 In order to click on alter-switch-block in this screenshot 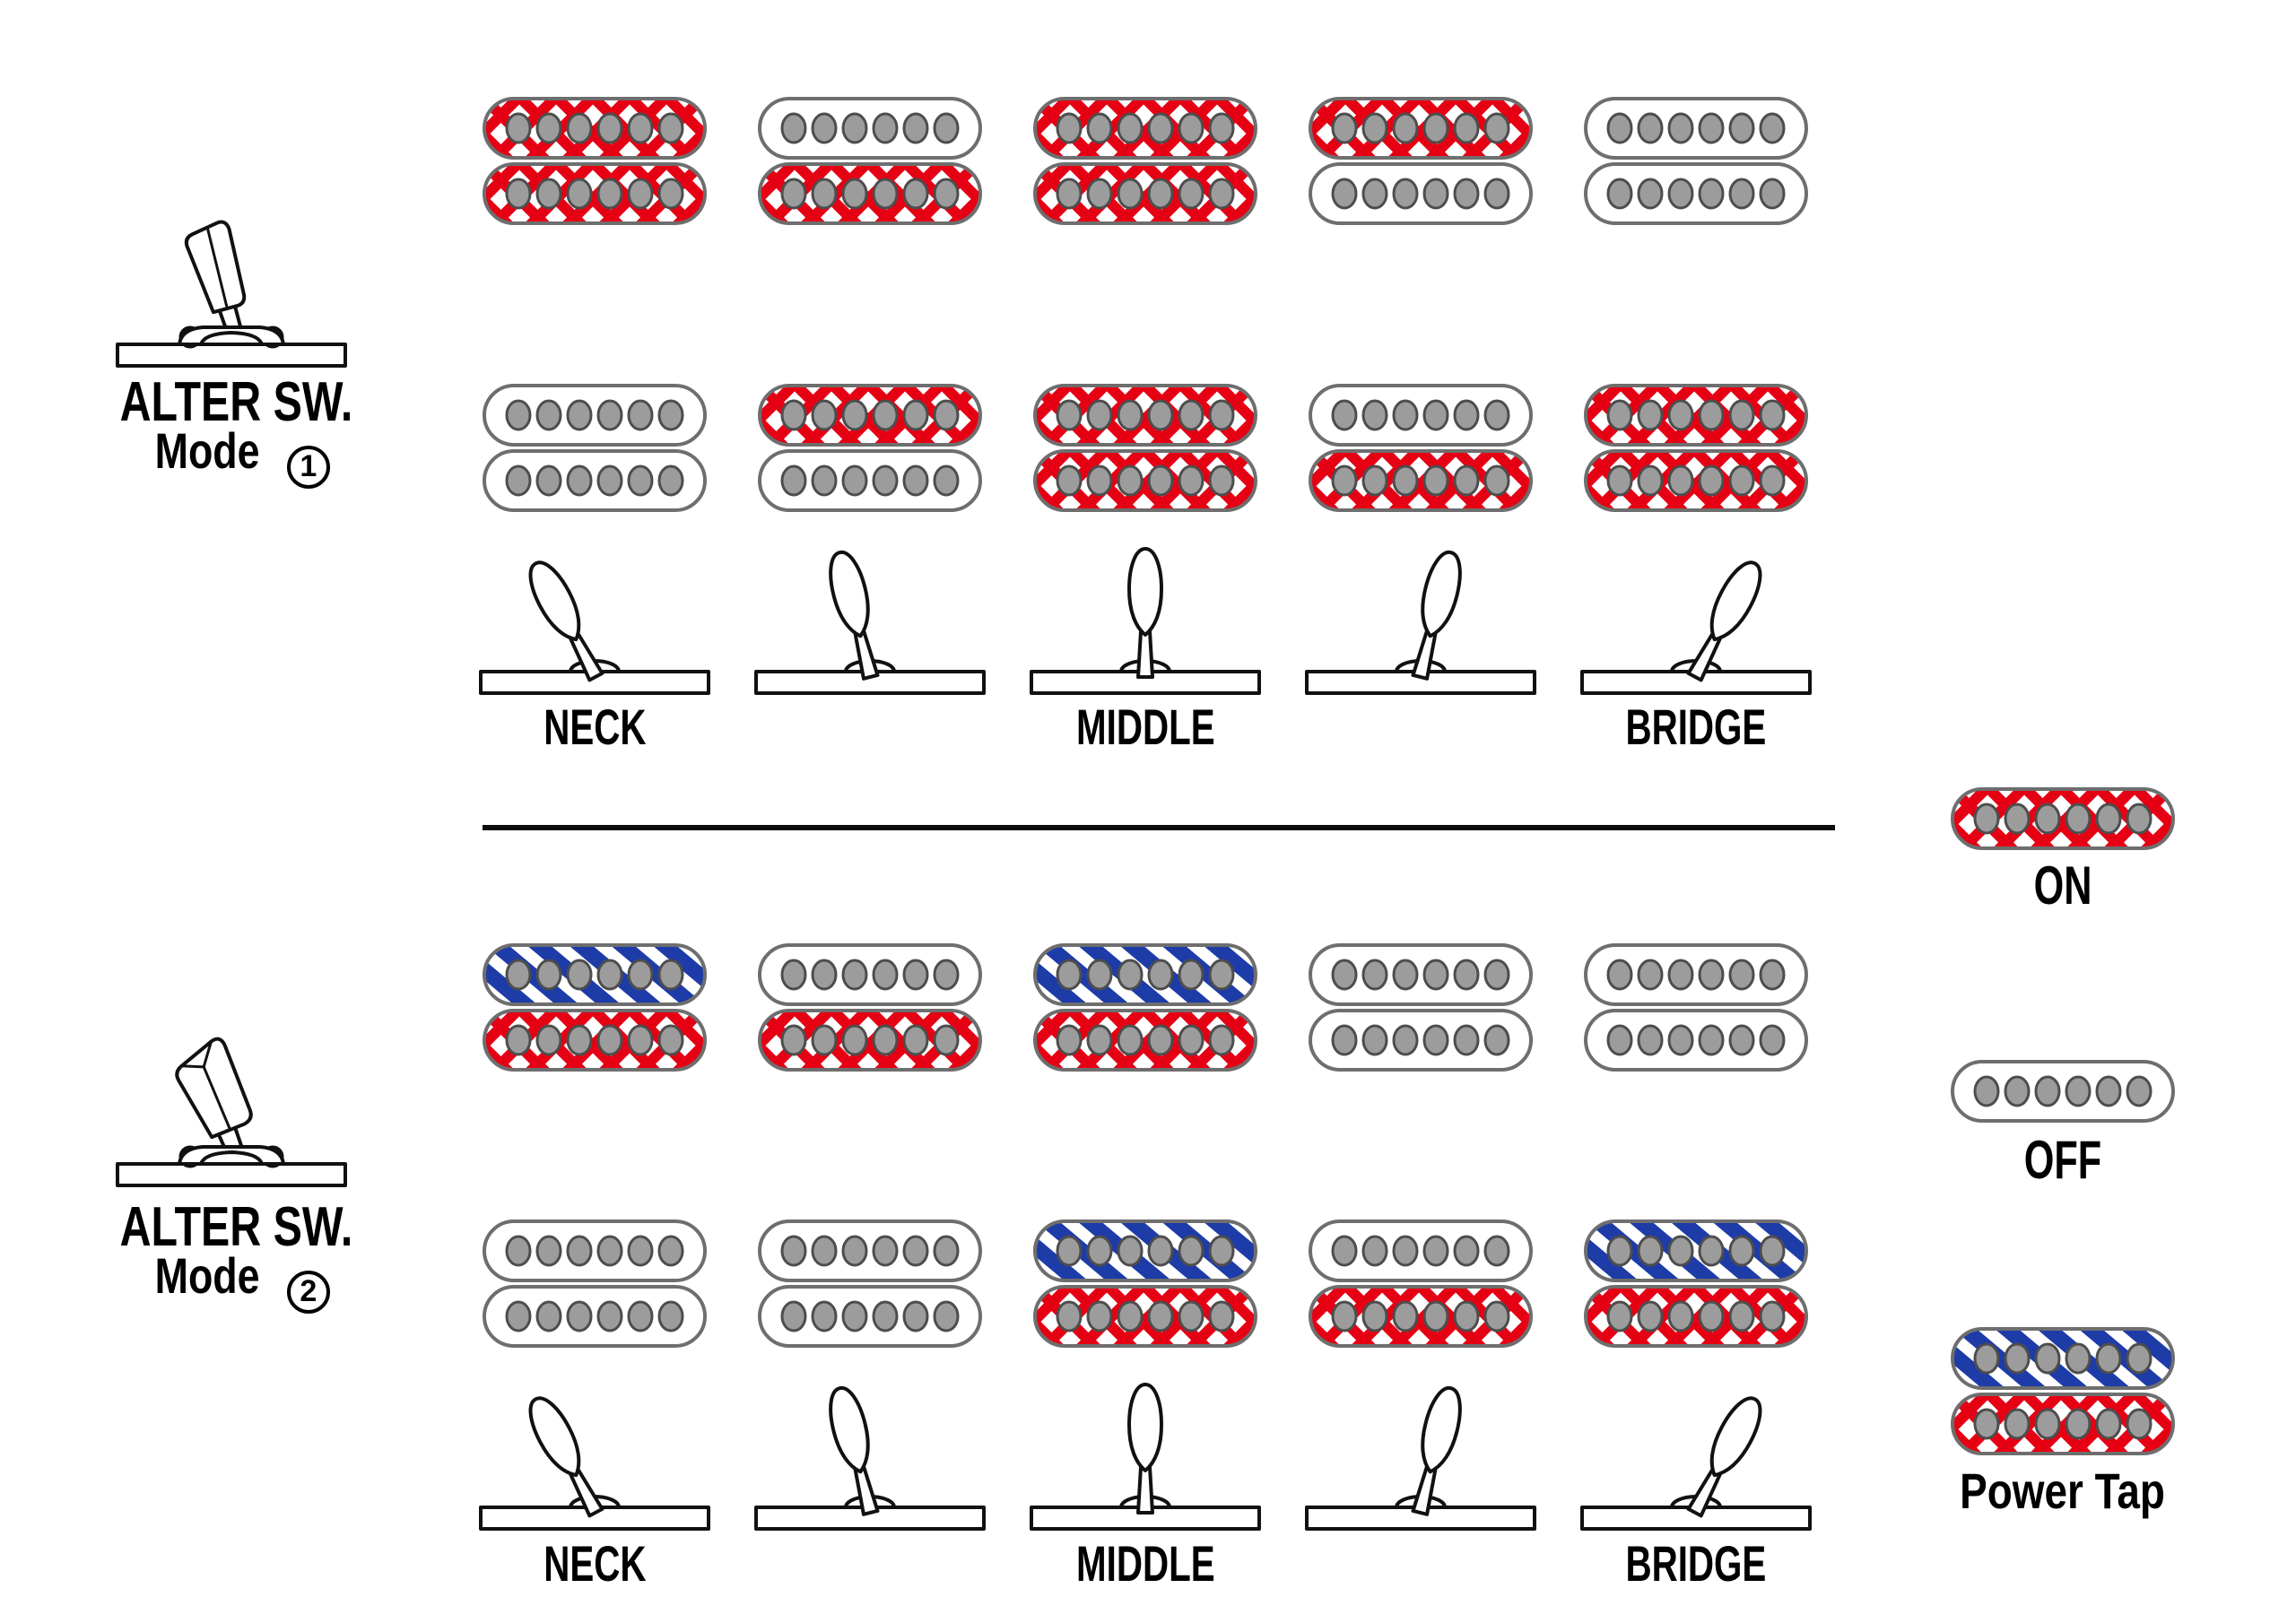, I will do `click(231, 290)`.